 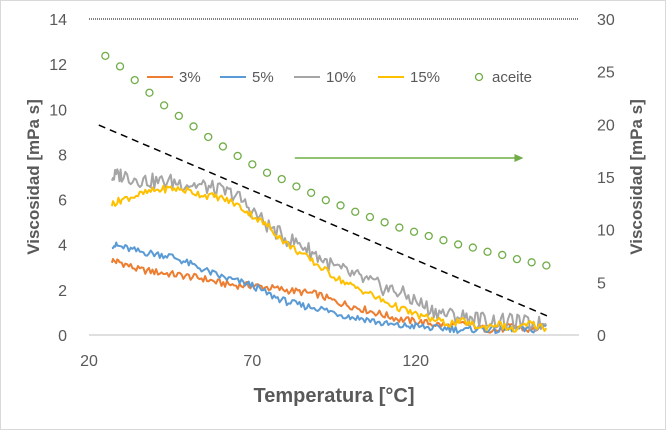 I want to click on y-left-tick-label: 12, so click(x=58, y=65).